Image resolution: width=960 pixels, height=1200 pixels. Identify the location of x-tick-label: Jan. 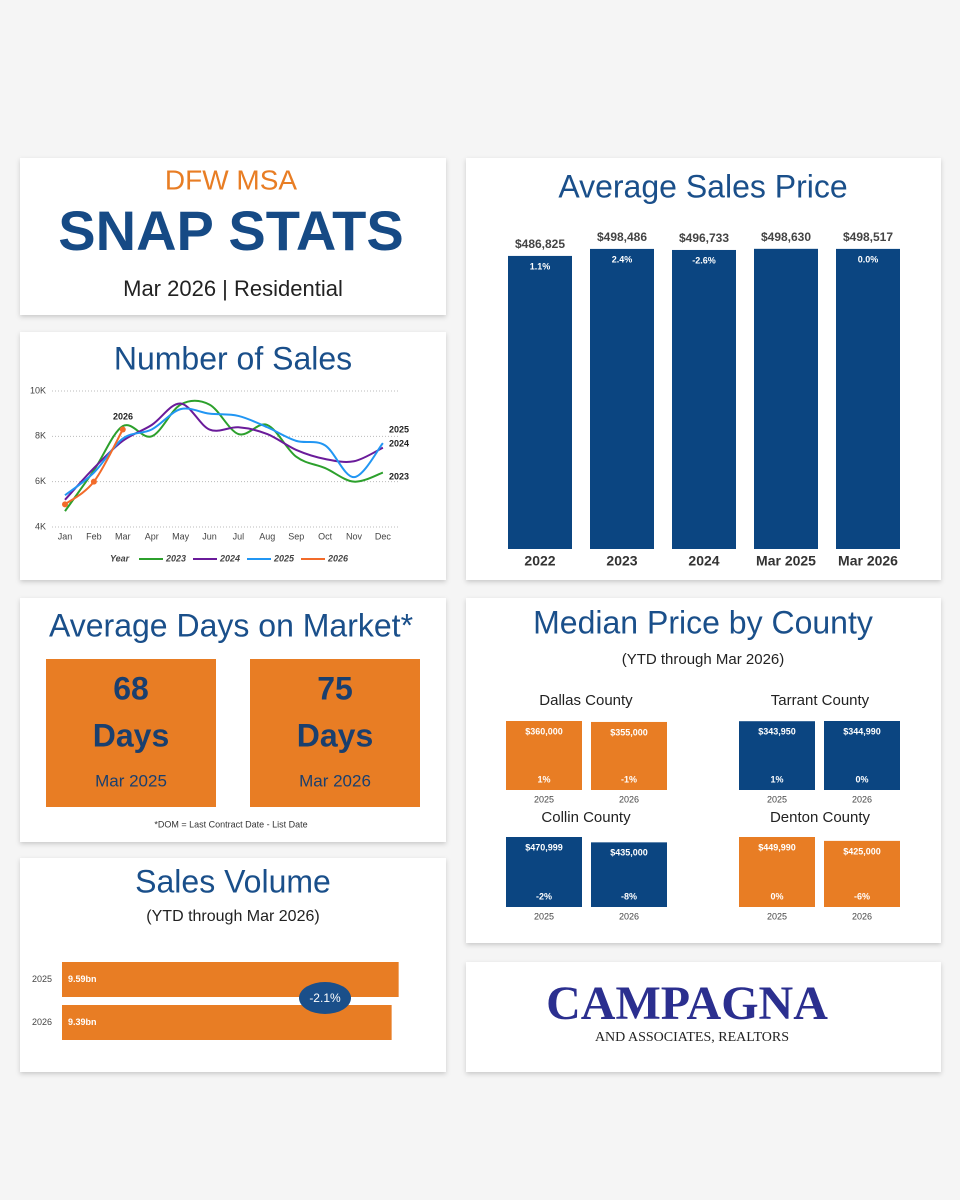
(65, 536).